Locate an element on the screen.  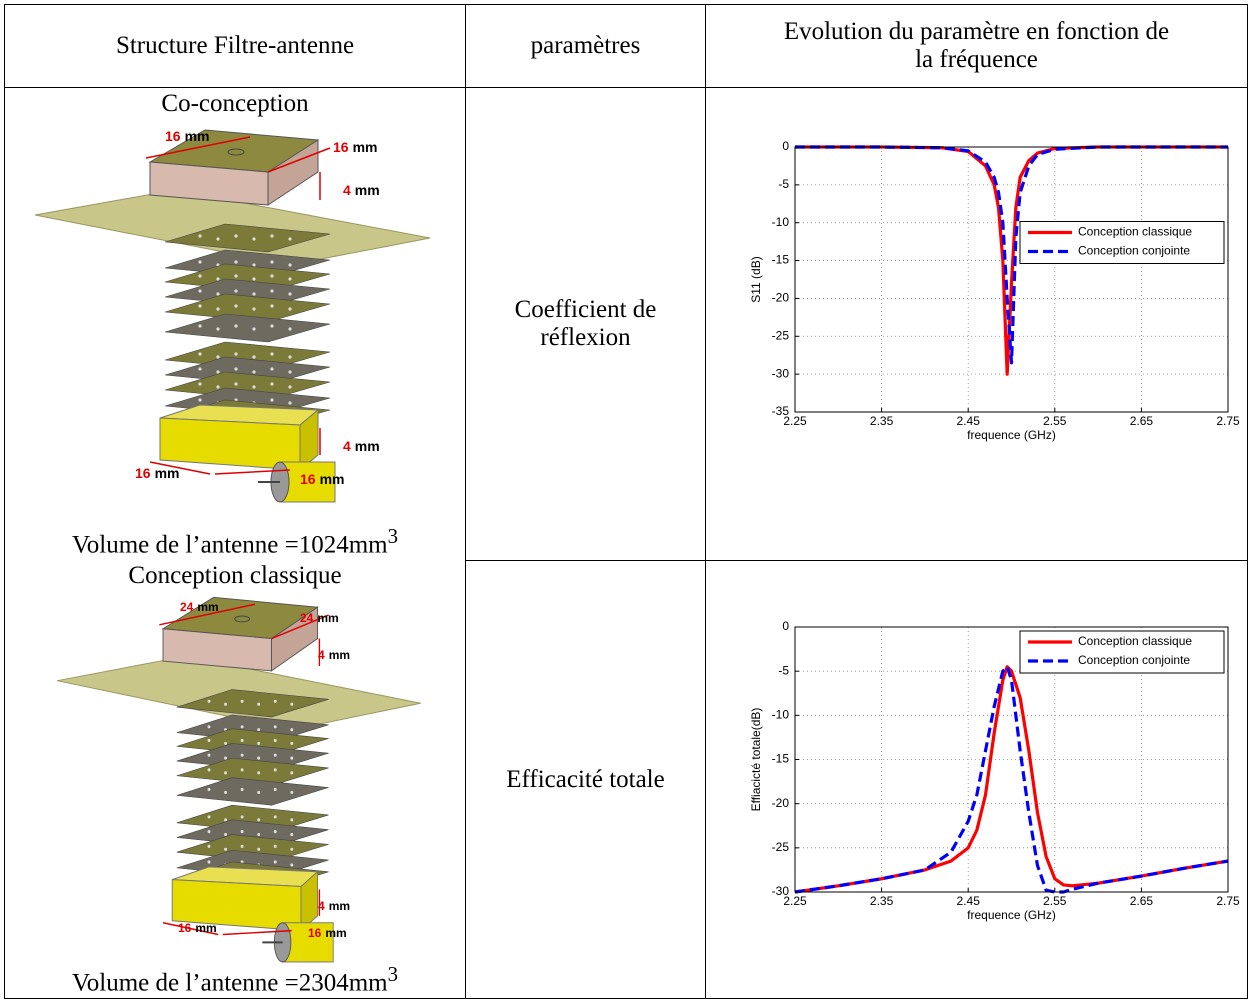
y-tick-label: -5 is located at coordinates (783, 184).